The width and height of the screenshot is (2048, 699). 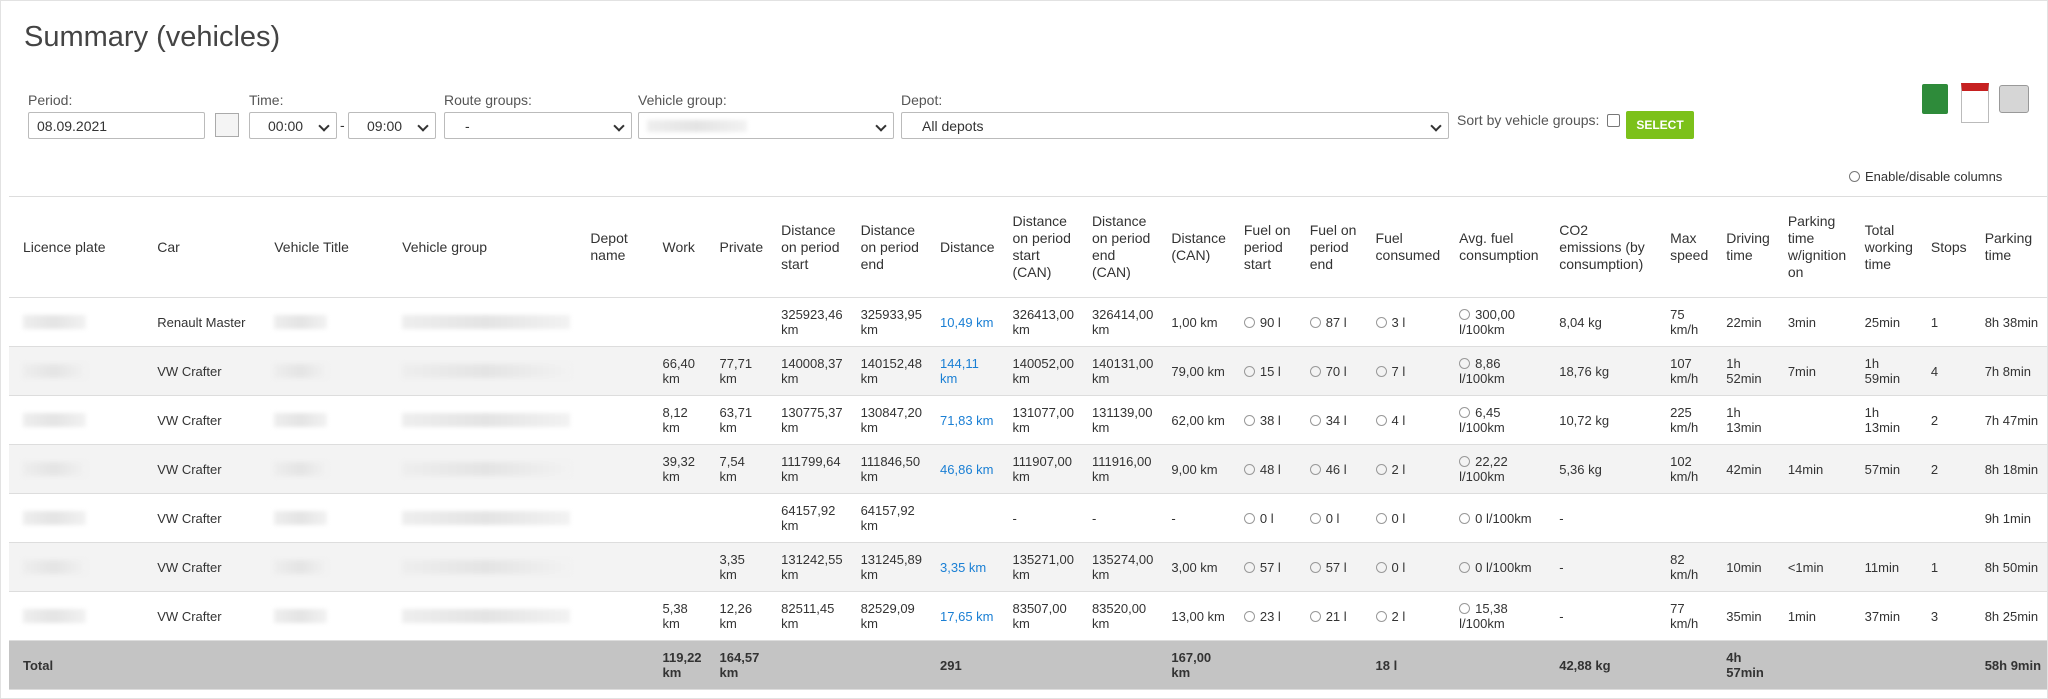 What do you see at coordinates (886, 616) in the screenshot?
I see `cell: 82529,09 km` at bounding box center [886, 616].